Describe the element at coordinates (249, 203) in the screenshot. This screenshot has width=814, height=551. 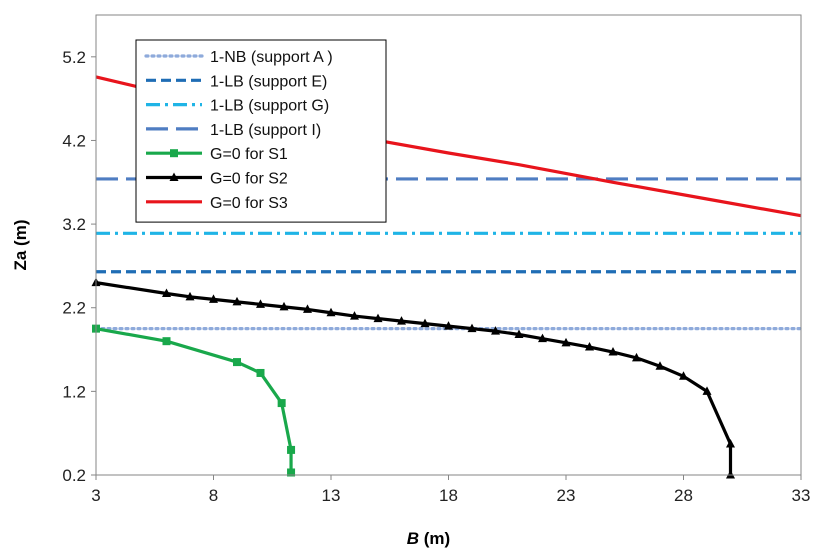
I see `legend-label: G=0 for S3` at that location.